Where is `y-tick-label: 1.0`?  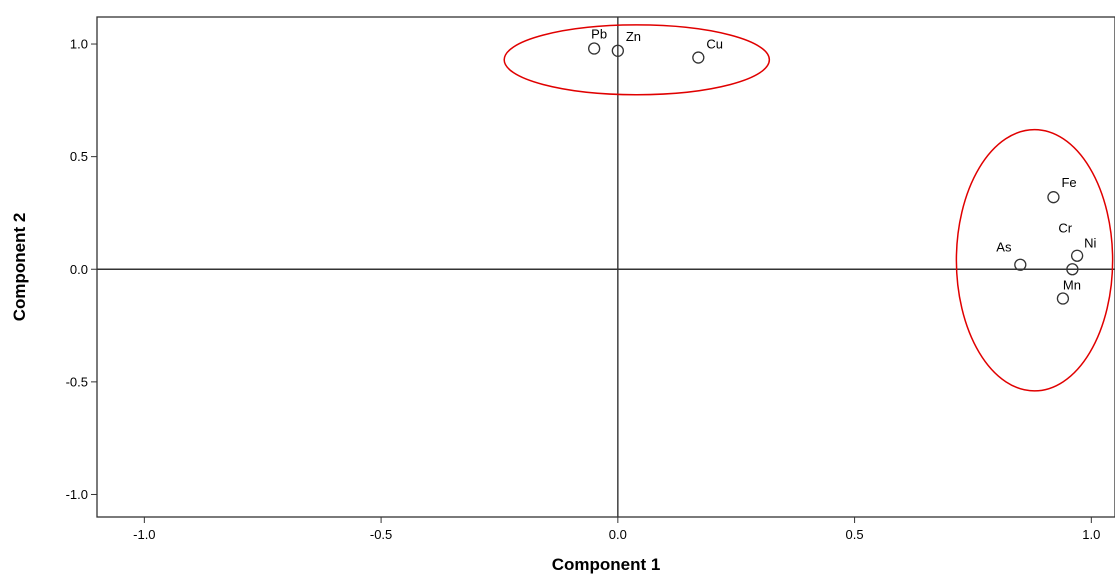 y-tick-label: 1.0 is located at coordinates (79, 44).